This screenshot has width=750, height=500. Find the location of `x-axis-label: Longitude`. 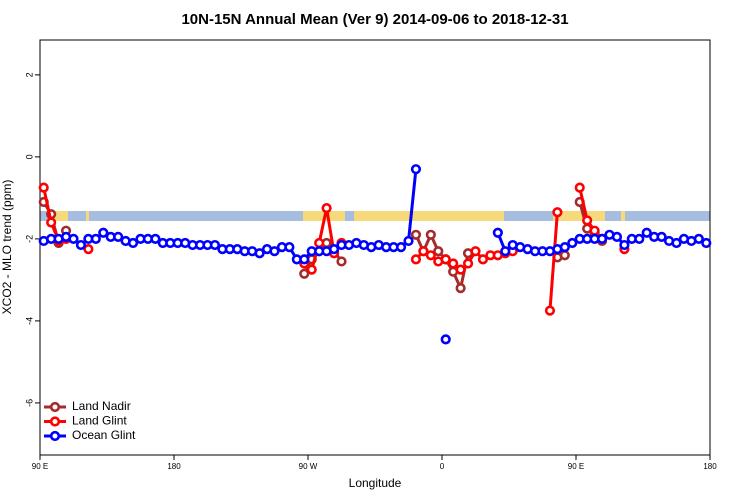

x-axis-label: Longitude is located at coordinates (375, 483).